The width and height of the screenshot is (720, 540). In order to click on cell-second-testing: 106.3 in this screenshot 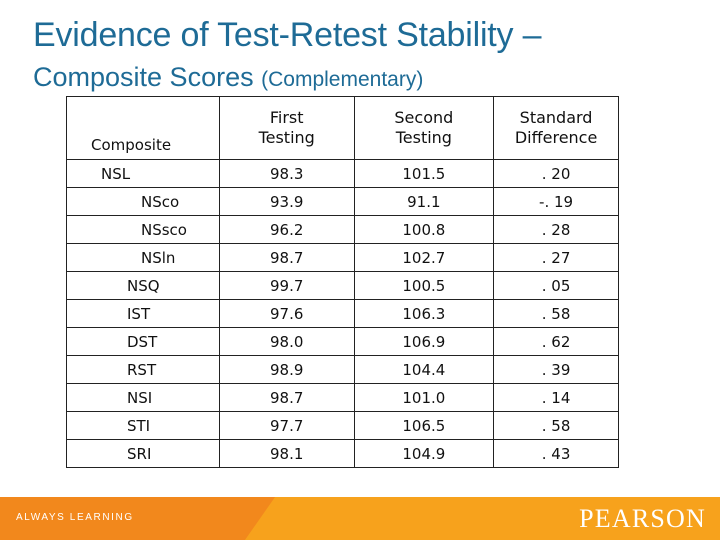, I will do `click(424, 313)`.